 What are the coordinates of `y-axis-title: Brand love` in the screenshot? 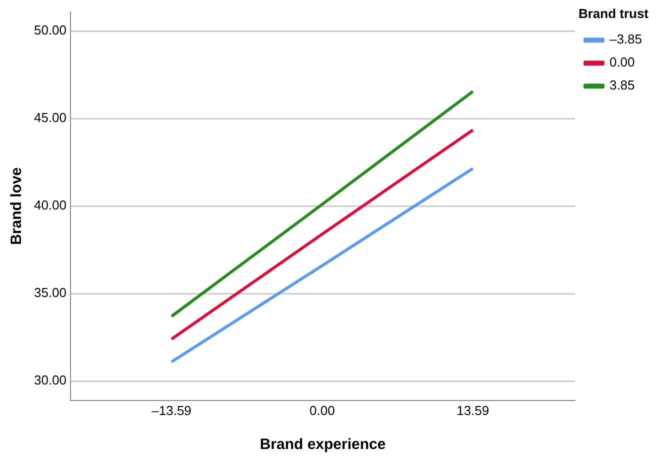 It's located at (17, 206).